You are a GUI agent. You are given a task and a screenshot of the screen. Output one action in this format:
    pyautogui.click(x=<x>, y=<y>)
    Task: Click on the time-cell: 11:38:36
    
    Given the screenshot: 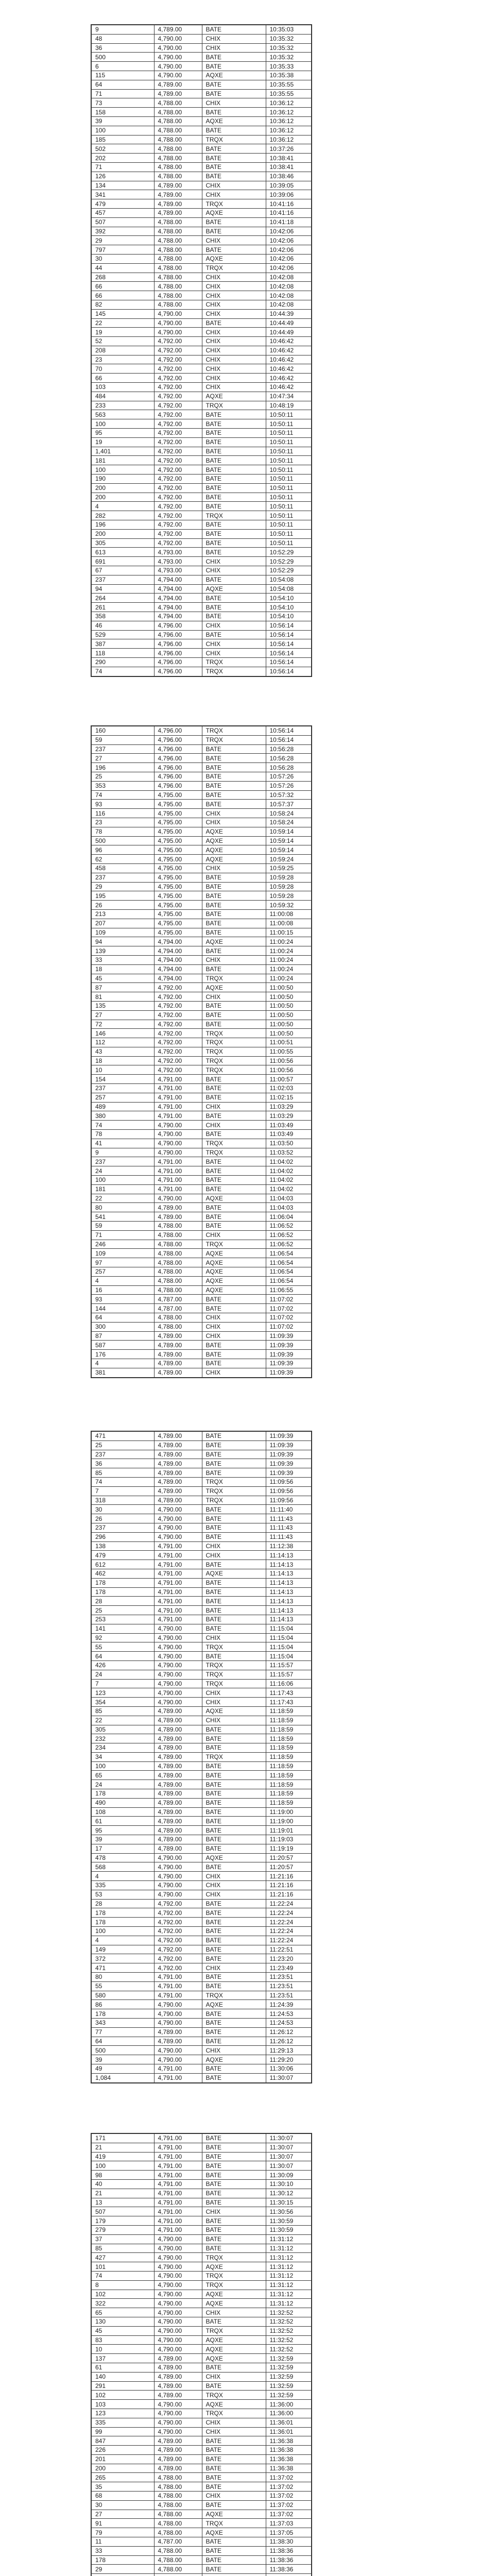 What is the action you would take?
    pyautogui.click(x=288, y=2569)
    